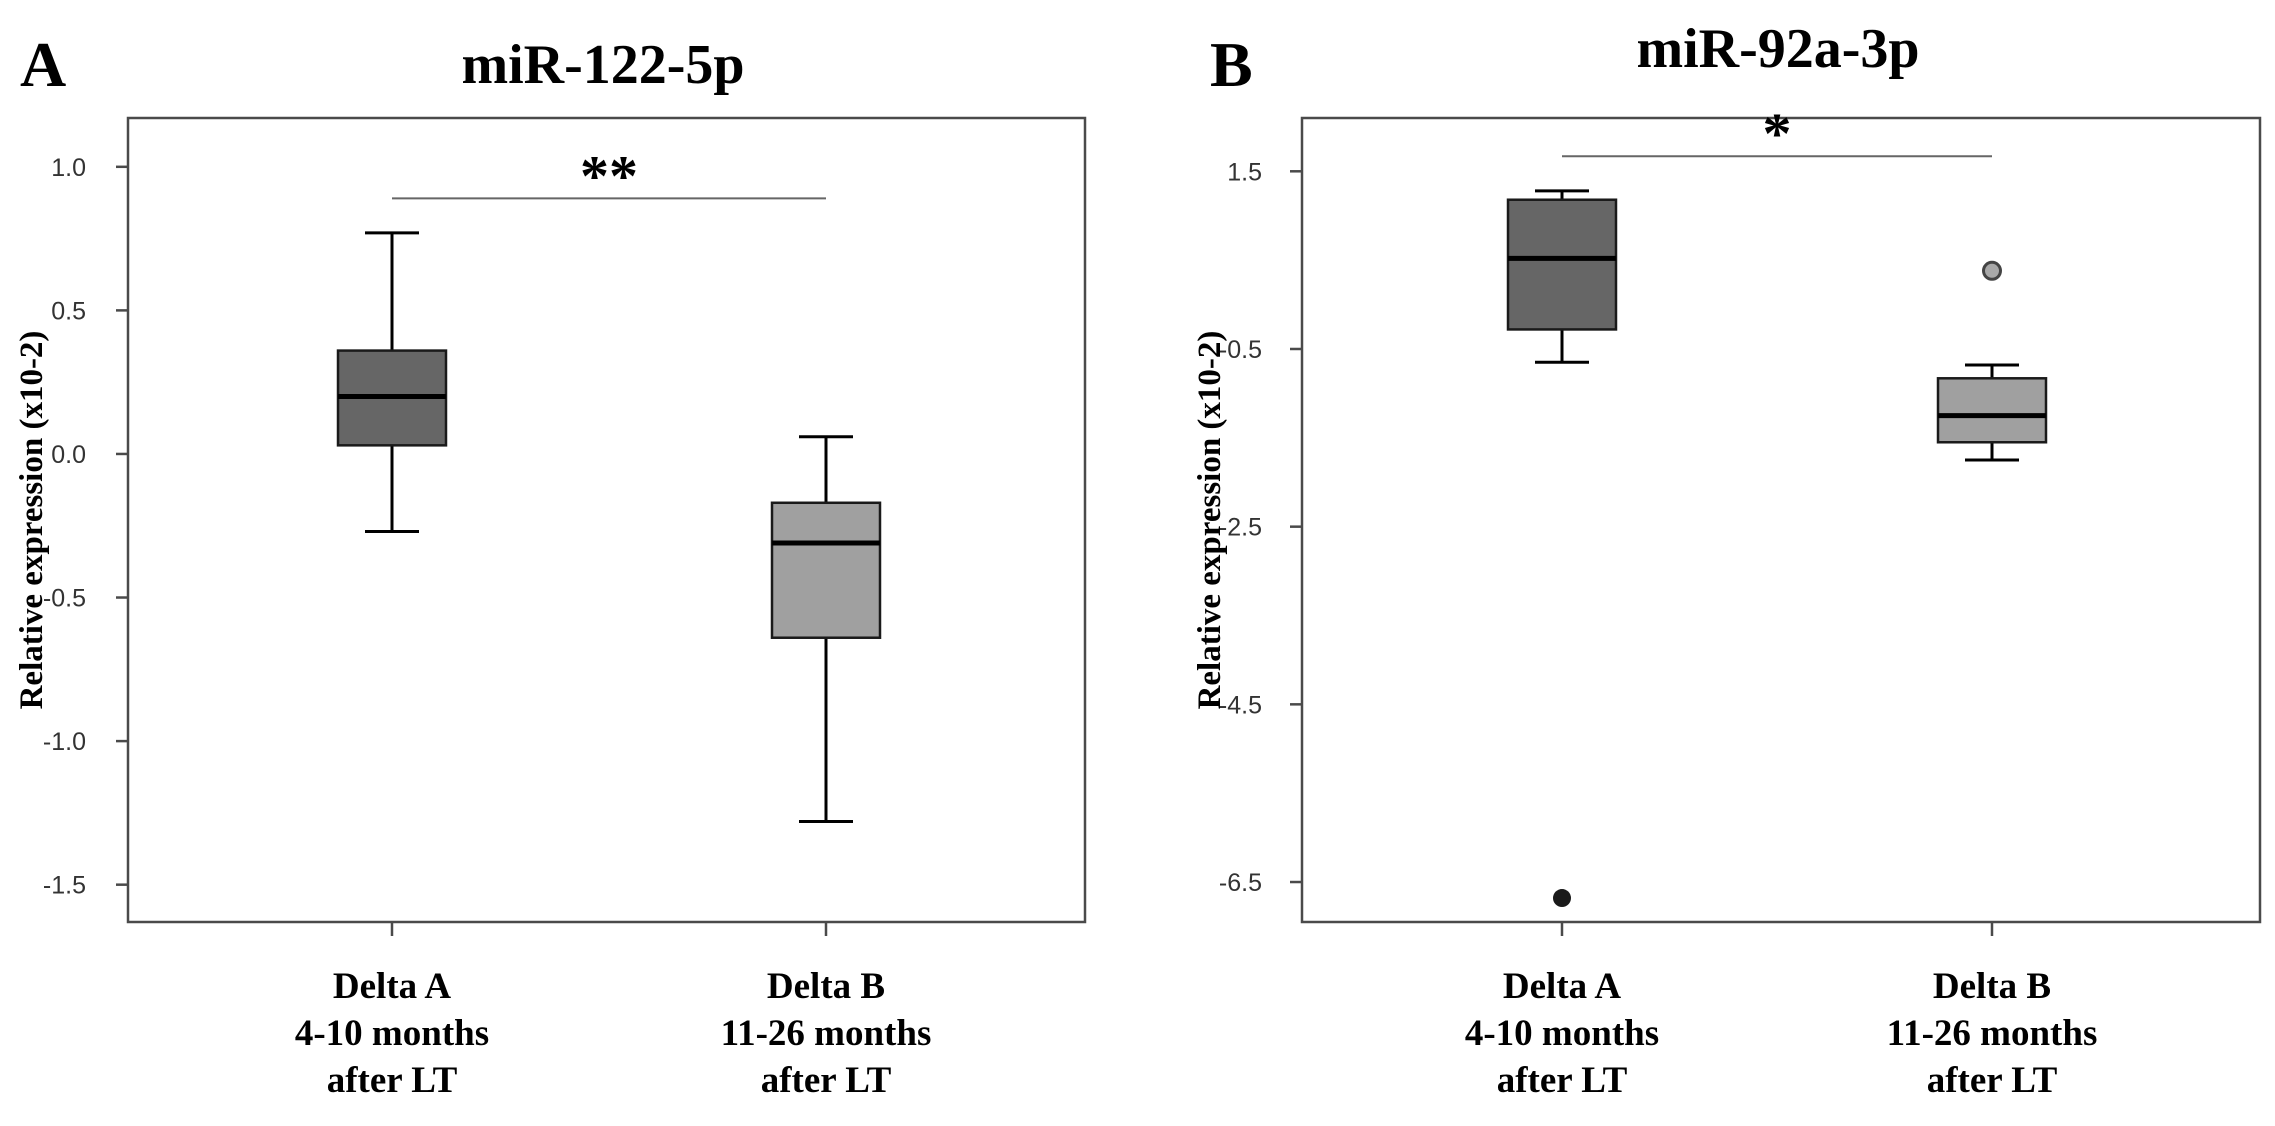 This screenshot has height=1126, width=2275. What do you see at coordinates (1777, 133) in the screenshot?
I see `significance-label: *` at bounding box center [1777, 133].